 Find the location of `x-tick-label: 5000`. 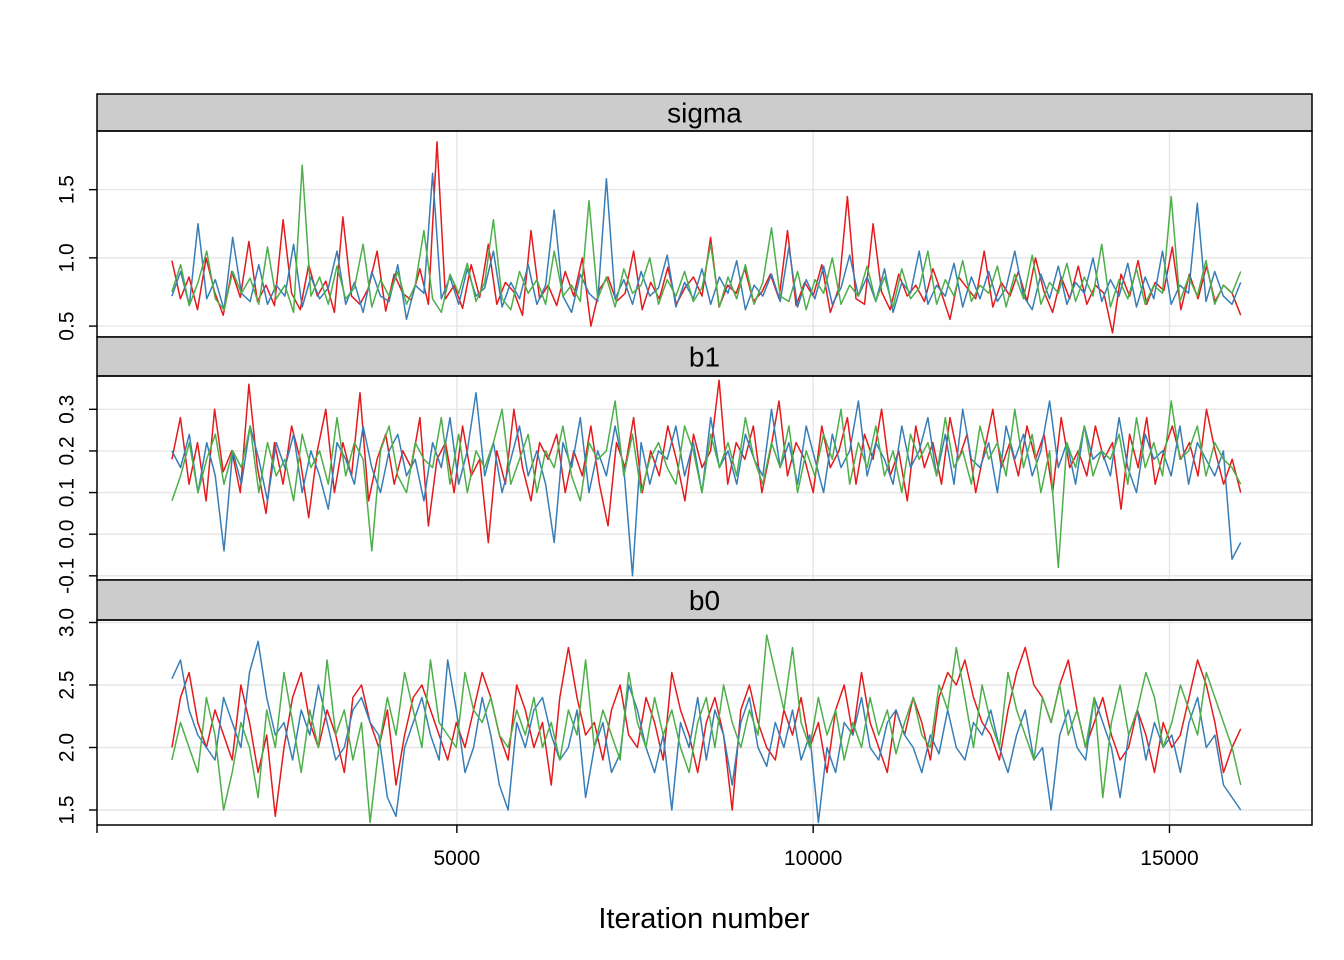

x-tick-label: 5000 is located at coordinates (457, 858).